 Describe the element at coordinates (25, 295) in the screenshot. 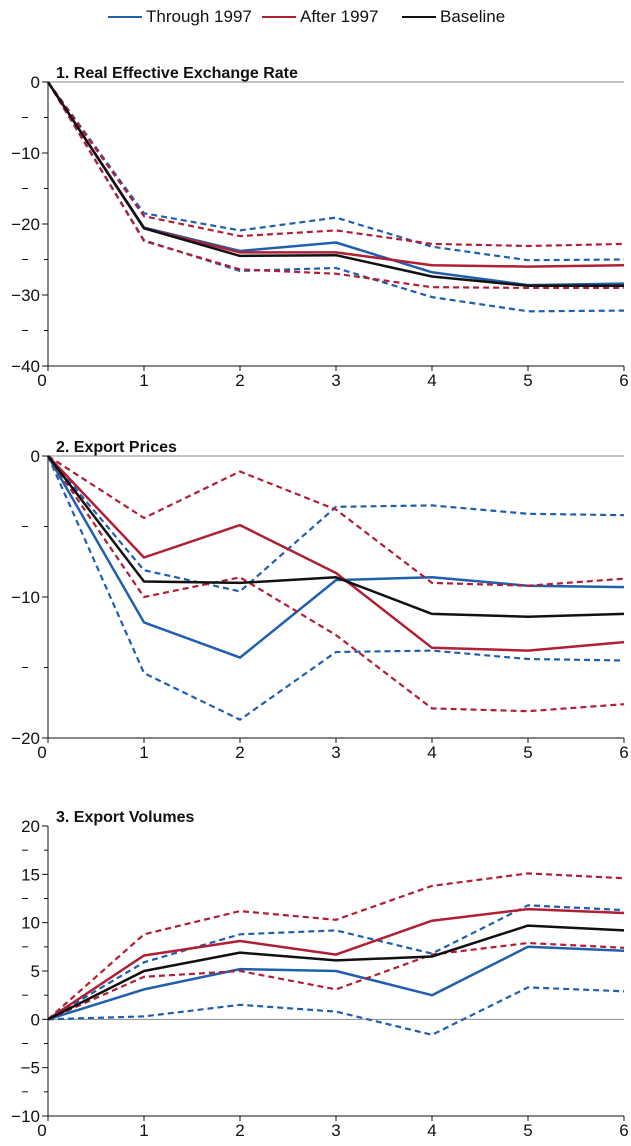

I see `y-tick-label: −30` at that location.